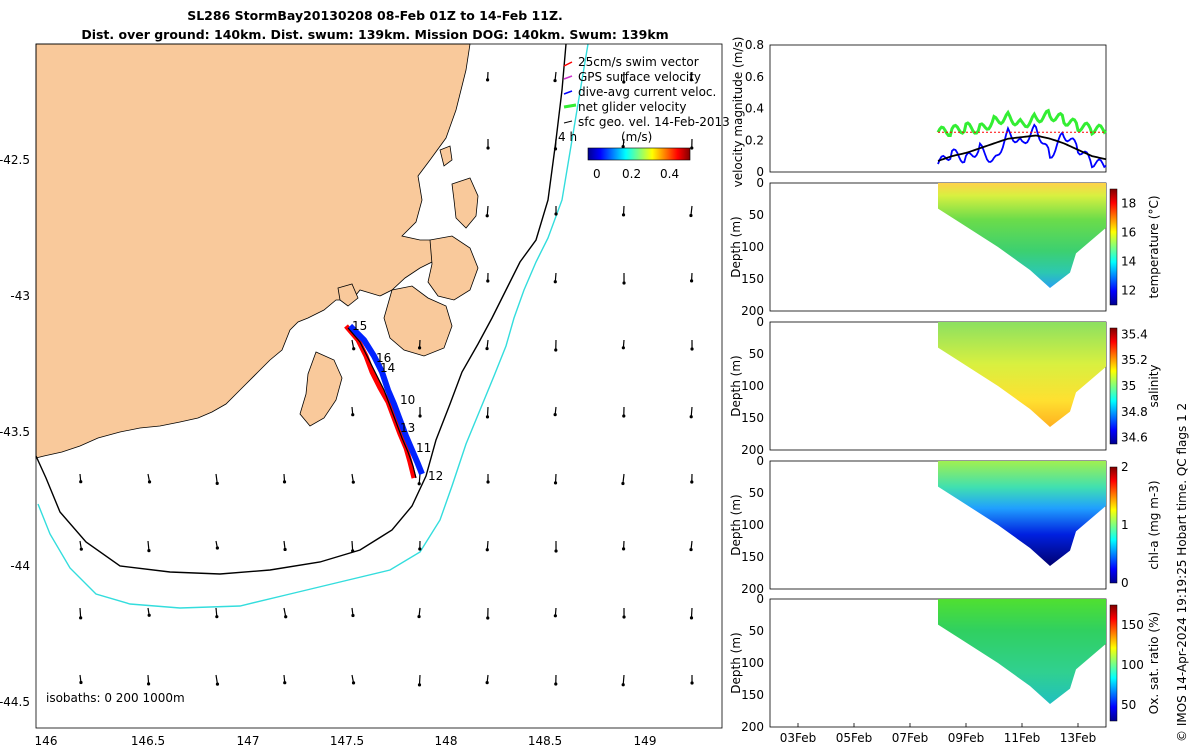  I want to click on time-tick-2: 07Feb, so click(910, 738).